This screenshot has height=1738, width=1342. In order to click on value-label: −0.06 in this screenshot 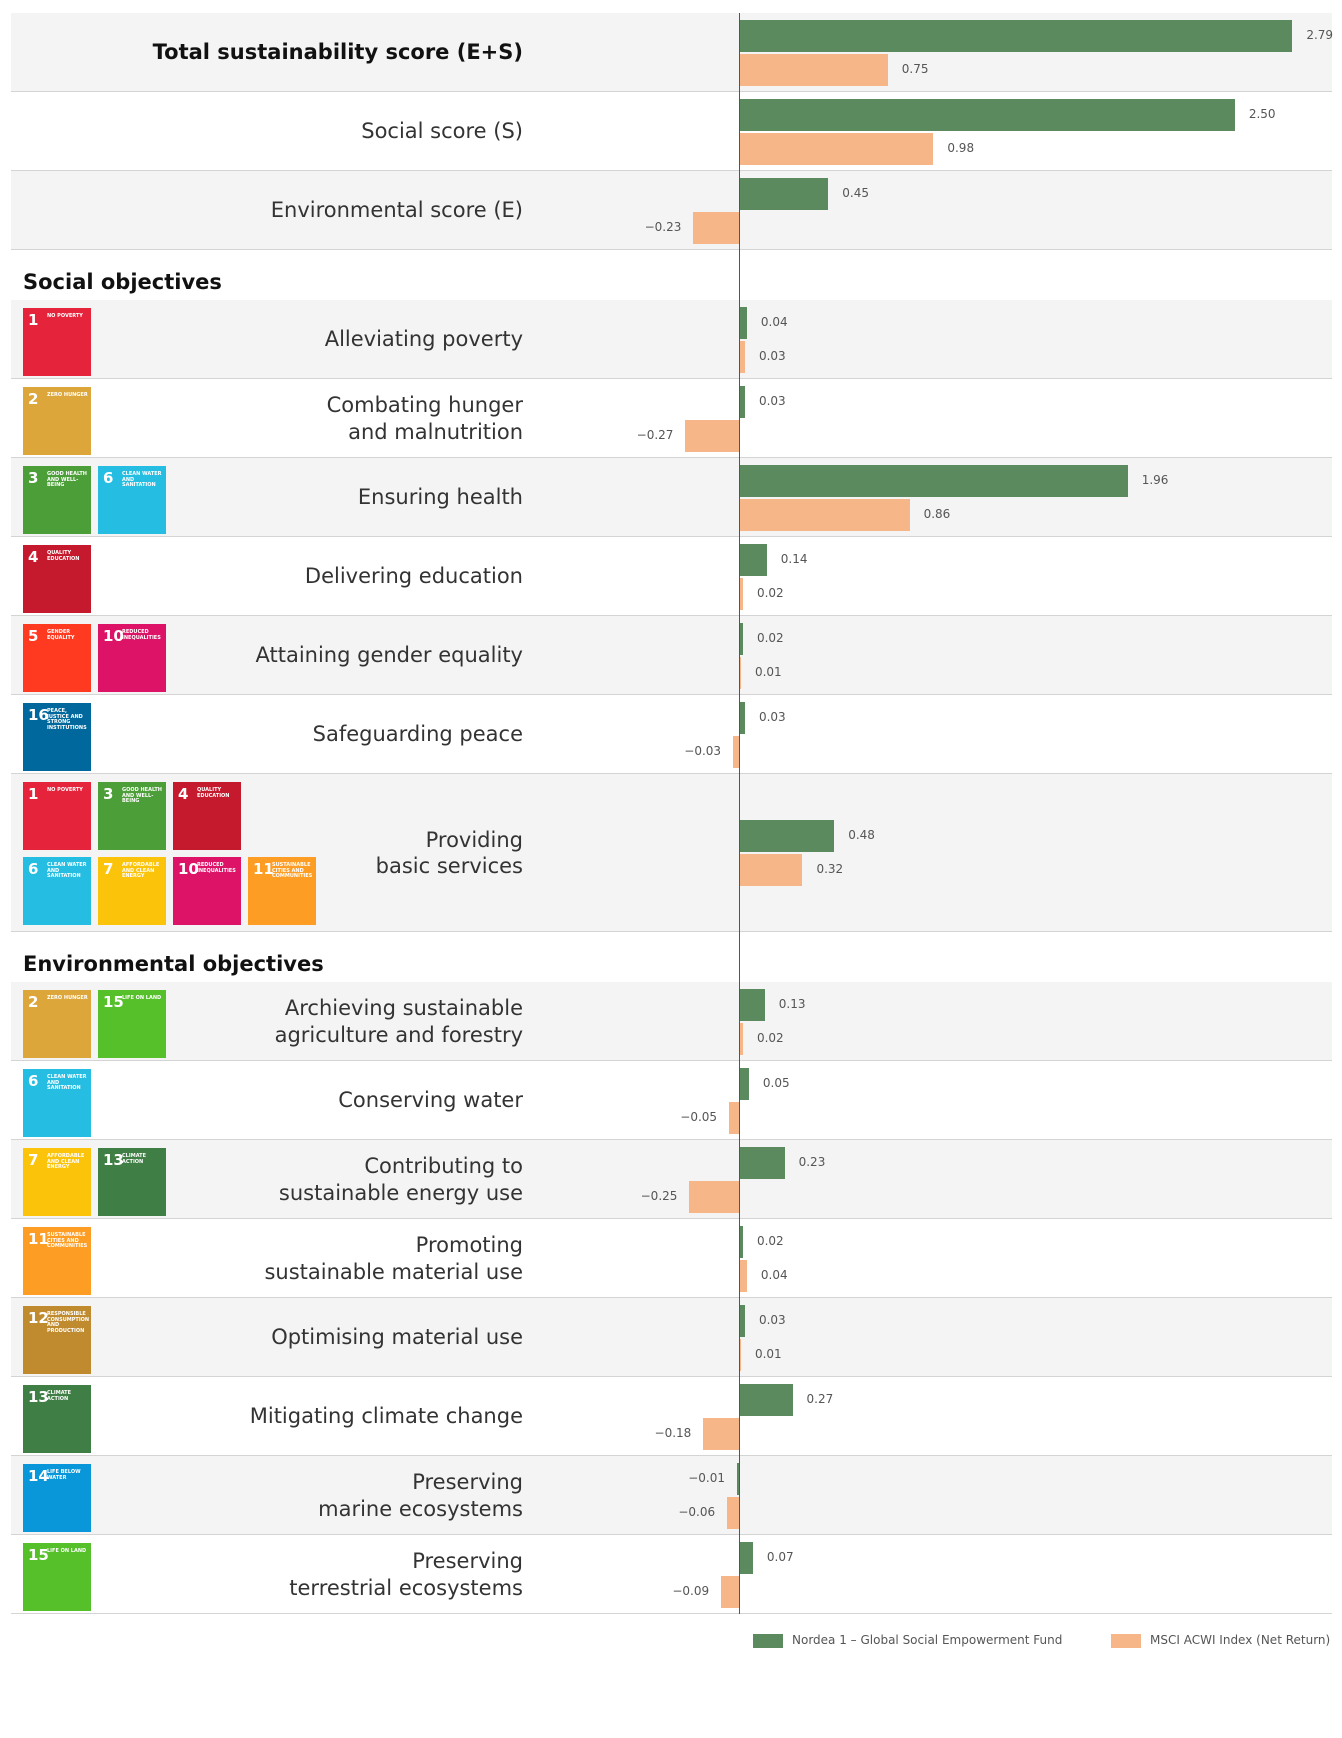, I will do `click(697, 1511)`.